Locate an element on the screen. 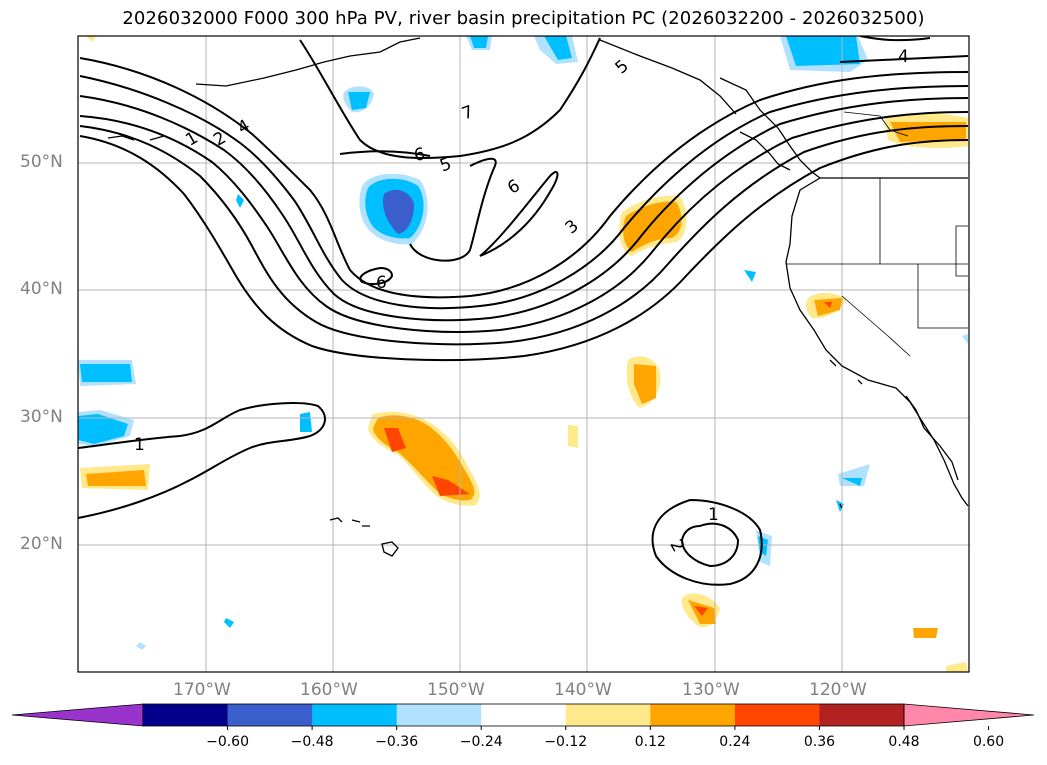 The image size is (1047, 765). lat-label: 20°N is located at coordinates (41, 544).